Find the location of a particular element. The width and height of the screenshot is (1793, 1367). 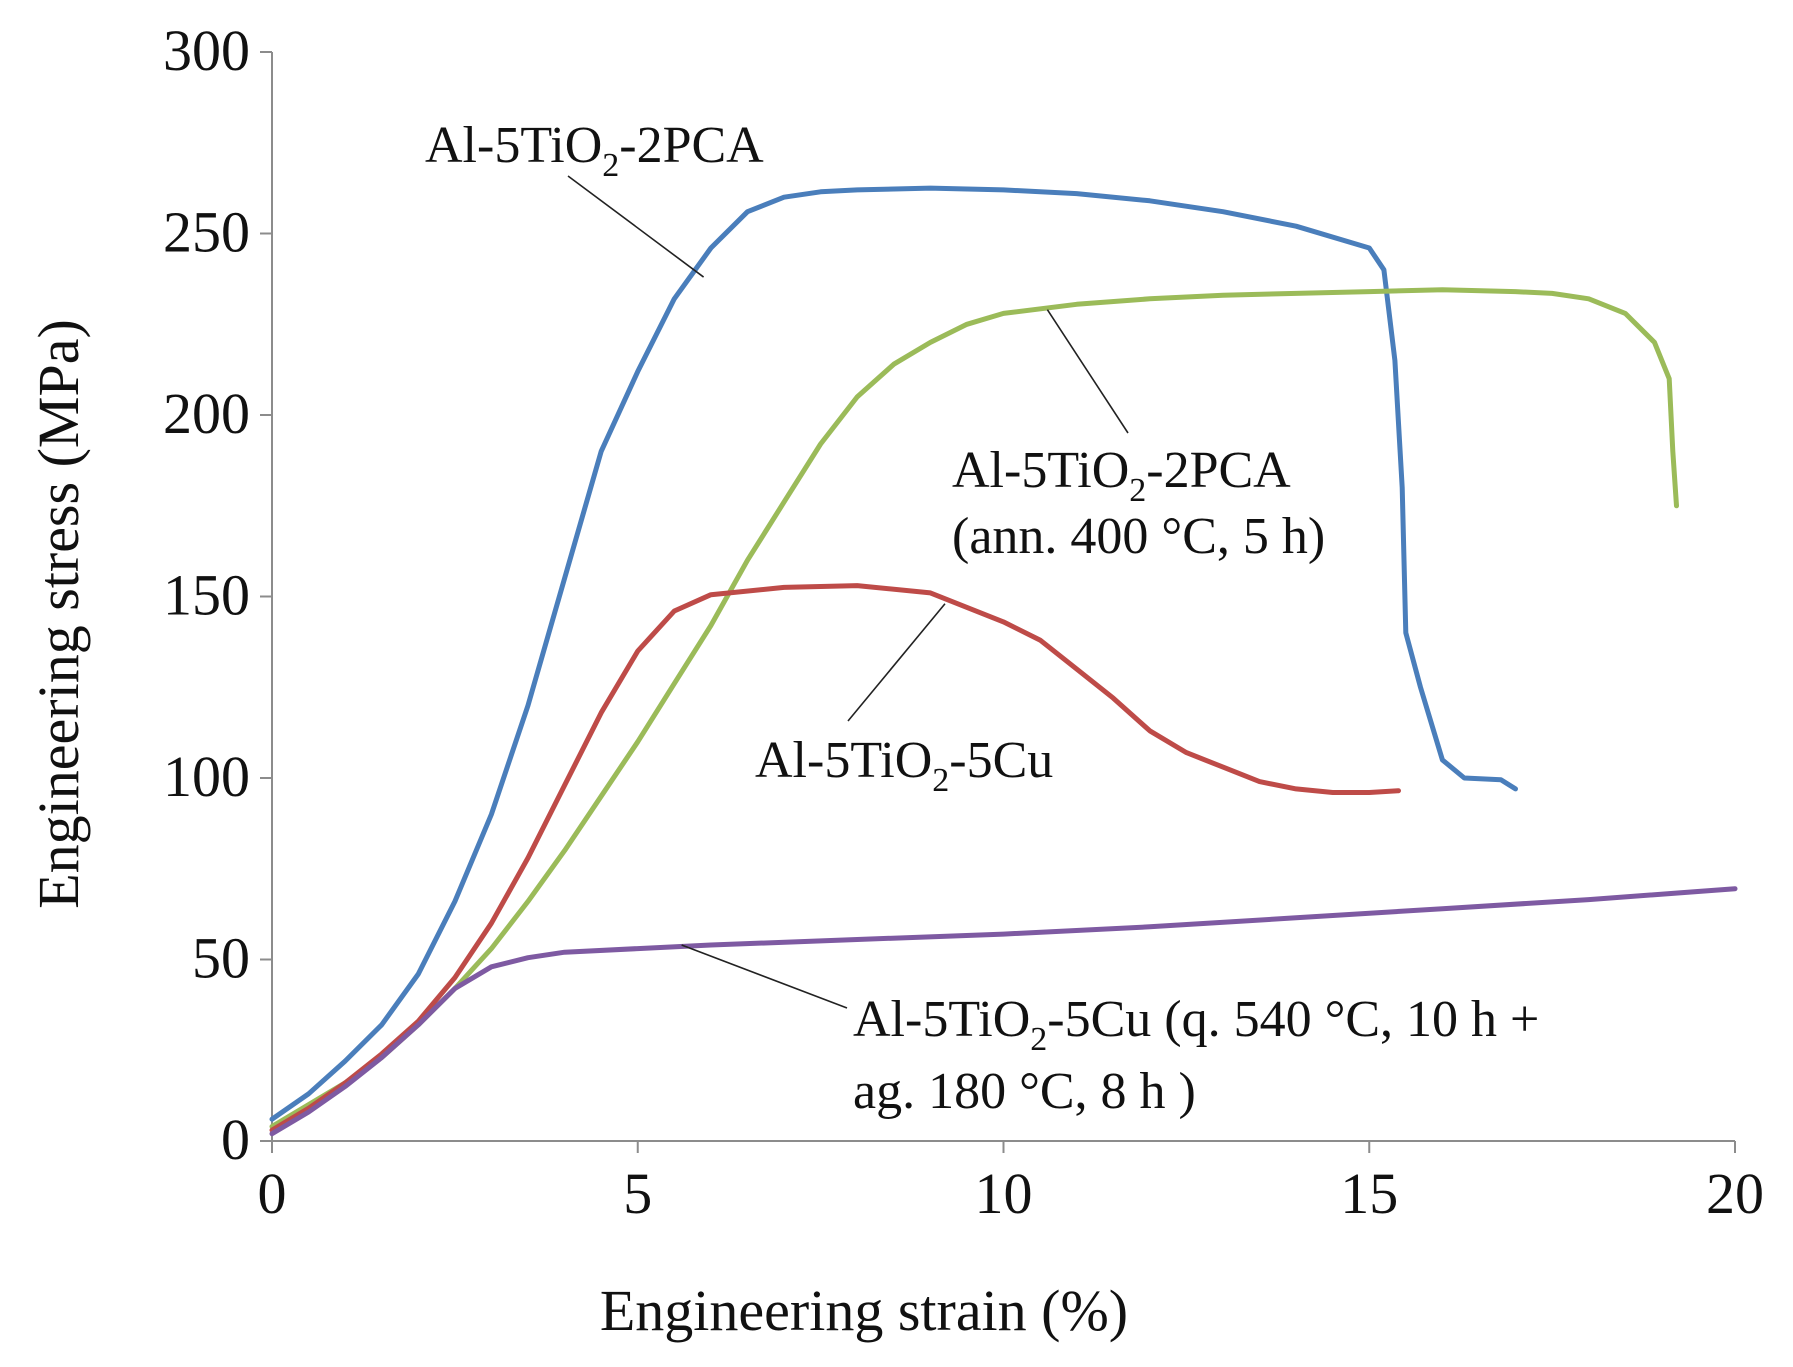

x-tick-label: 15 is located at coordinates (1369, 1193).